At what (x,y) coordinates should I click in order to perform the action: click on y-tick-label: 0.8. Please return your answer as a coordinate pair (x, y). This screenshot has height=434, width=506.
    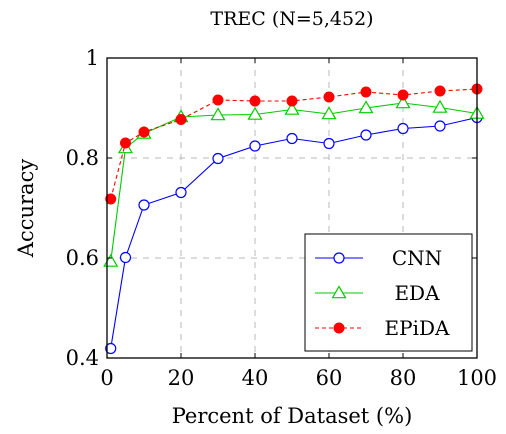
    Looking at the image, I should click on (82, 158).